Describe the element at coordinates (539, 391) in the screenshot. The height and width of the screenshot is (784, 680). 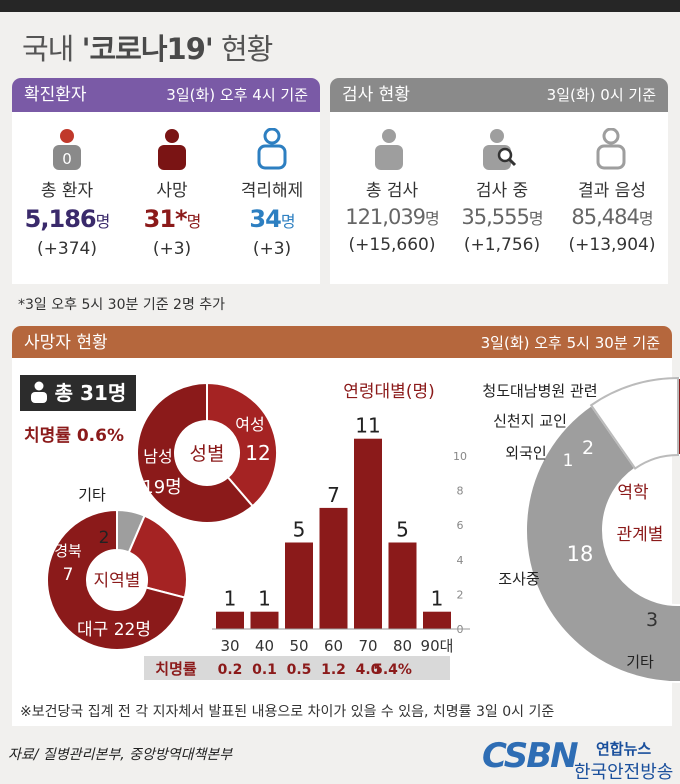
I see `epi-label-cheongdo: 청도대남병원 관련` at that location.